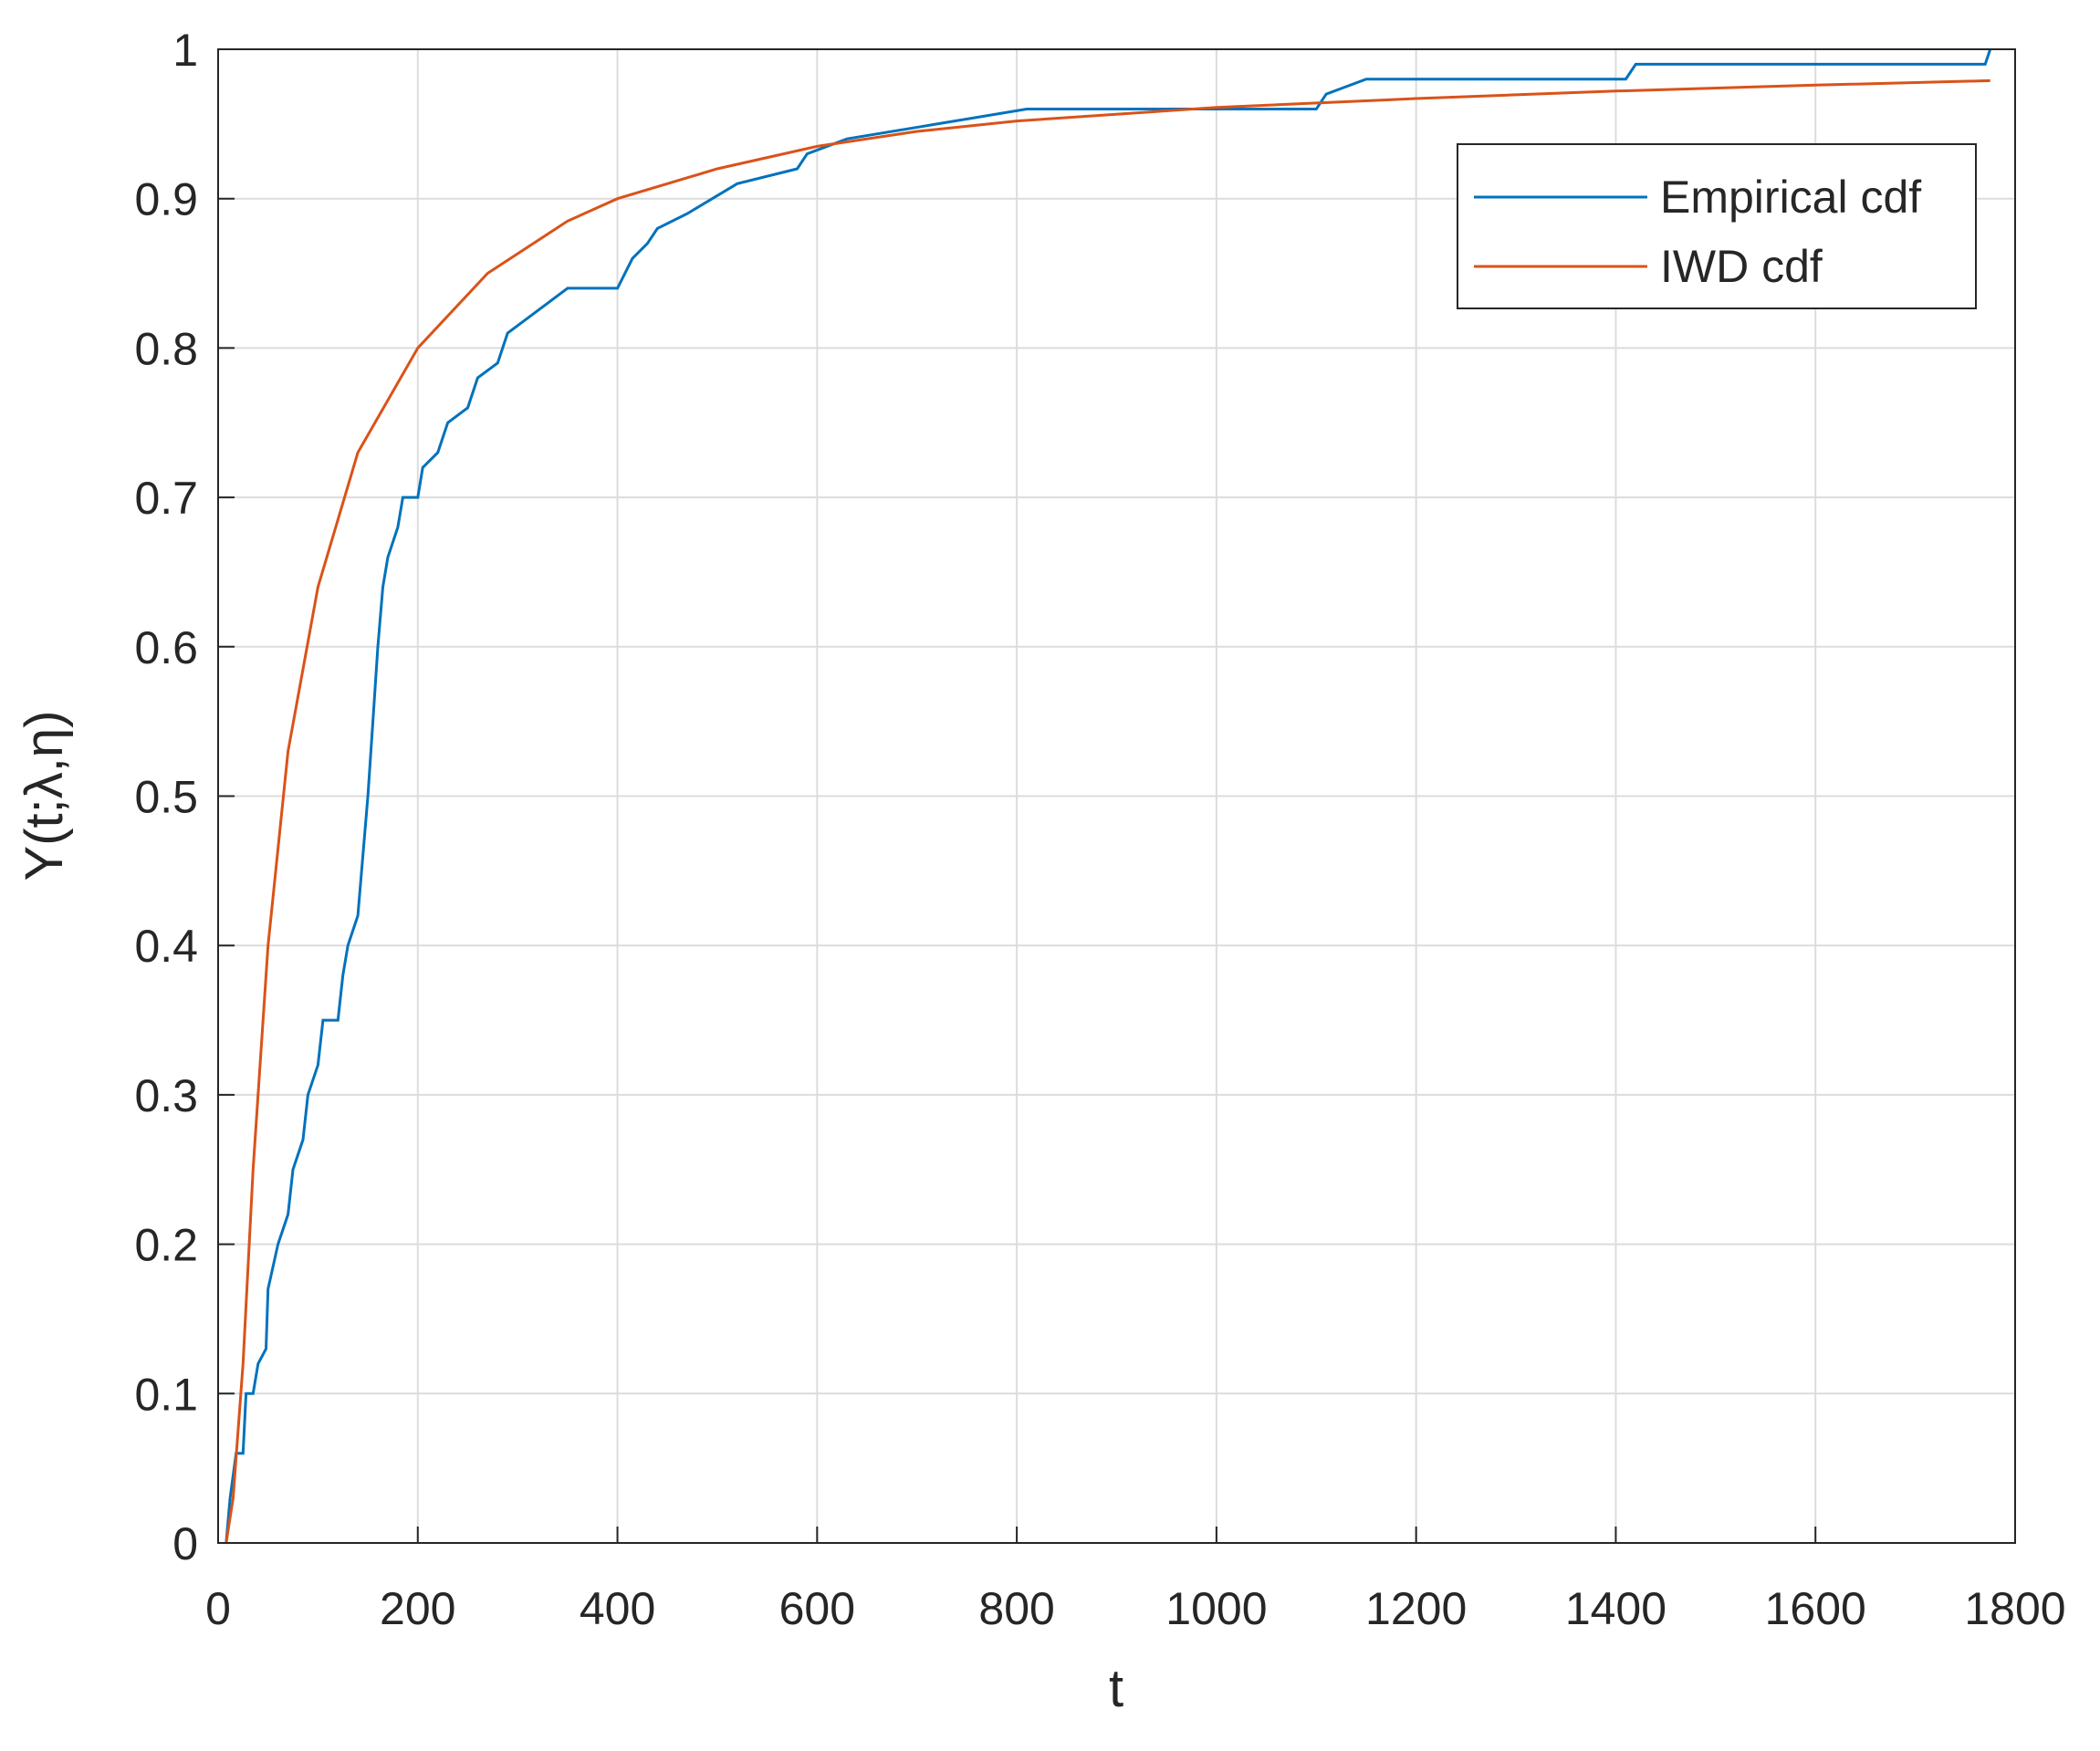 The width and height of the screenshot is (2100, 1751). I want to click on y-tick-label: 1, so click(185, 51).